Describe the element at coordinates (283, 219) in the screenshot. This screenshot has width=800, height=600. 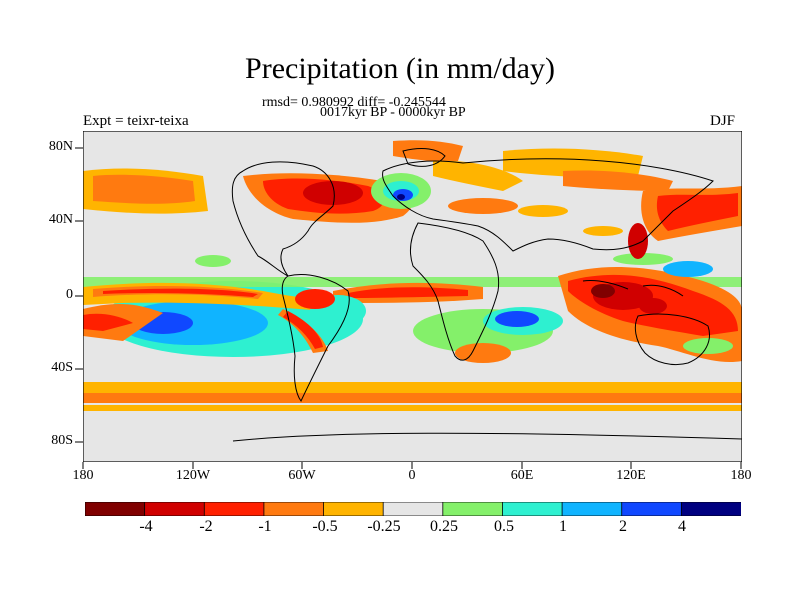
I see `coast-north-america` at that location.